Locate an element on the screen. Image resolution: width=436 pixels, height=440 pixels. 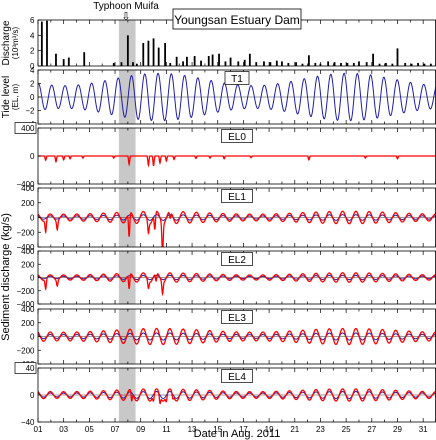
series-line-red-el4 is located at coordinates (237, 396).